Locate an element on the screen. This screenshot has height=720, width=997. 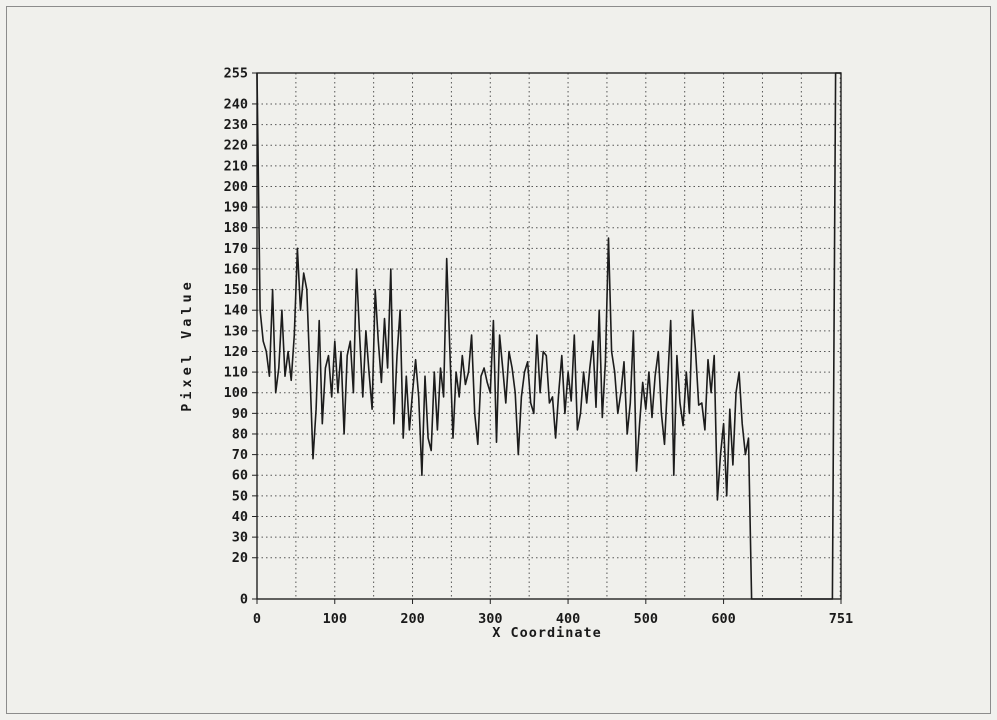
y-tick-label-21: 220 is located at coordinates (236, 146).